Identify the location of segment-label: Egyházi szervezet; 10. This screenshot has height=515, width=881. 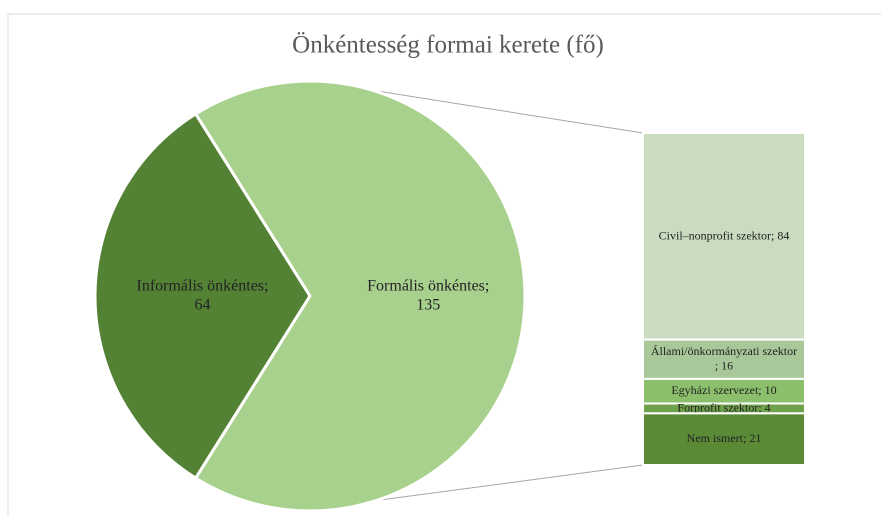
(723, 390).